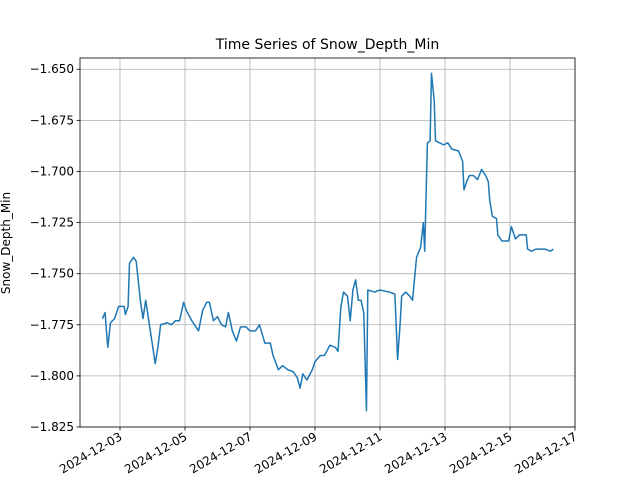  What do you see at coordinates (52, 120) in the screenshot?
I see `y-tick-label: −1.675` at bounding box center [52, 120].